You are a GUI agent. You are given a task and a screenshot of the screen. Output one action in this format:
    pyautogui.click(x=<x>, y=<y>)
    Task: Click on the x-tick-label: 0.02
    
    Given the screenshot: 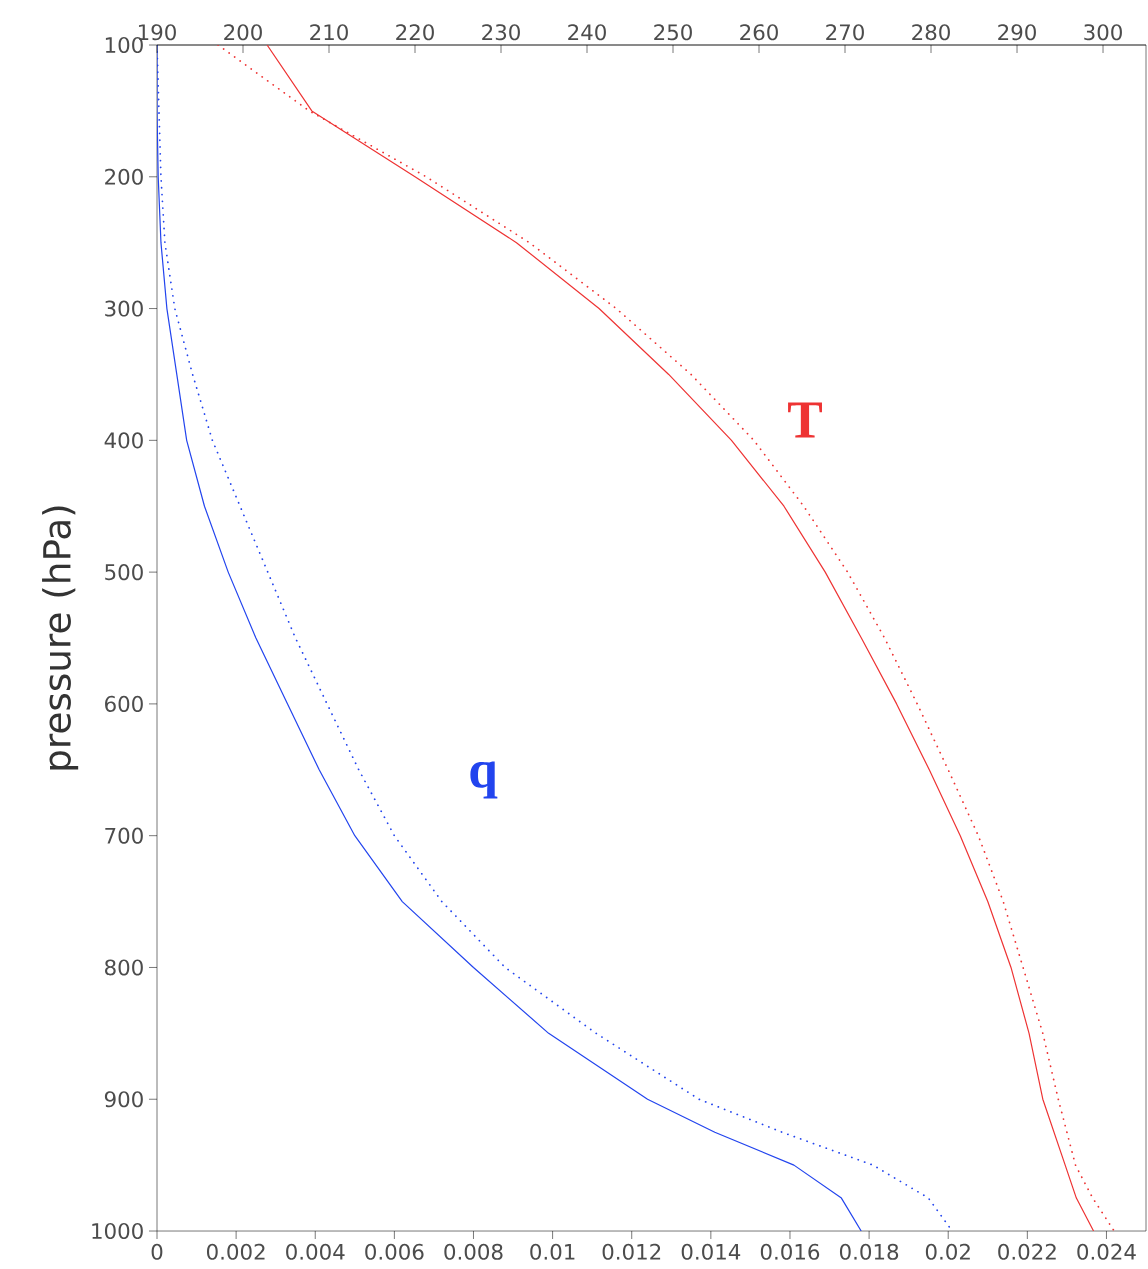 What is the action you would take?
    pyautogui.click(x=947, y=1251)
    